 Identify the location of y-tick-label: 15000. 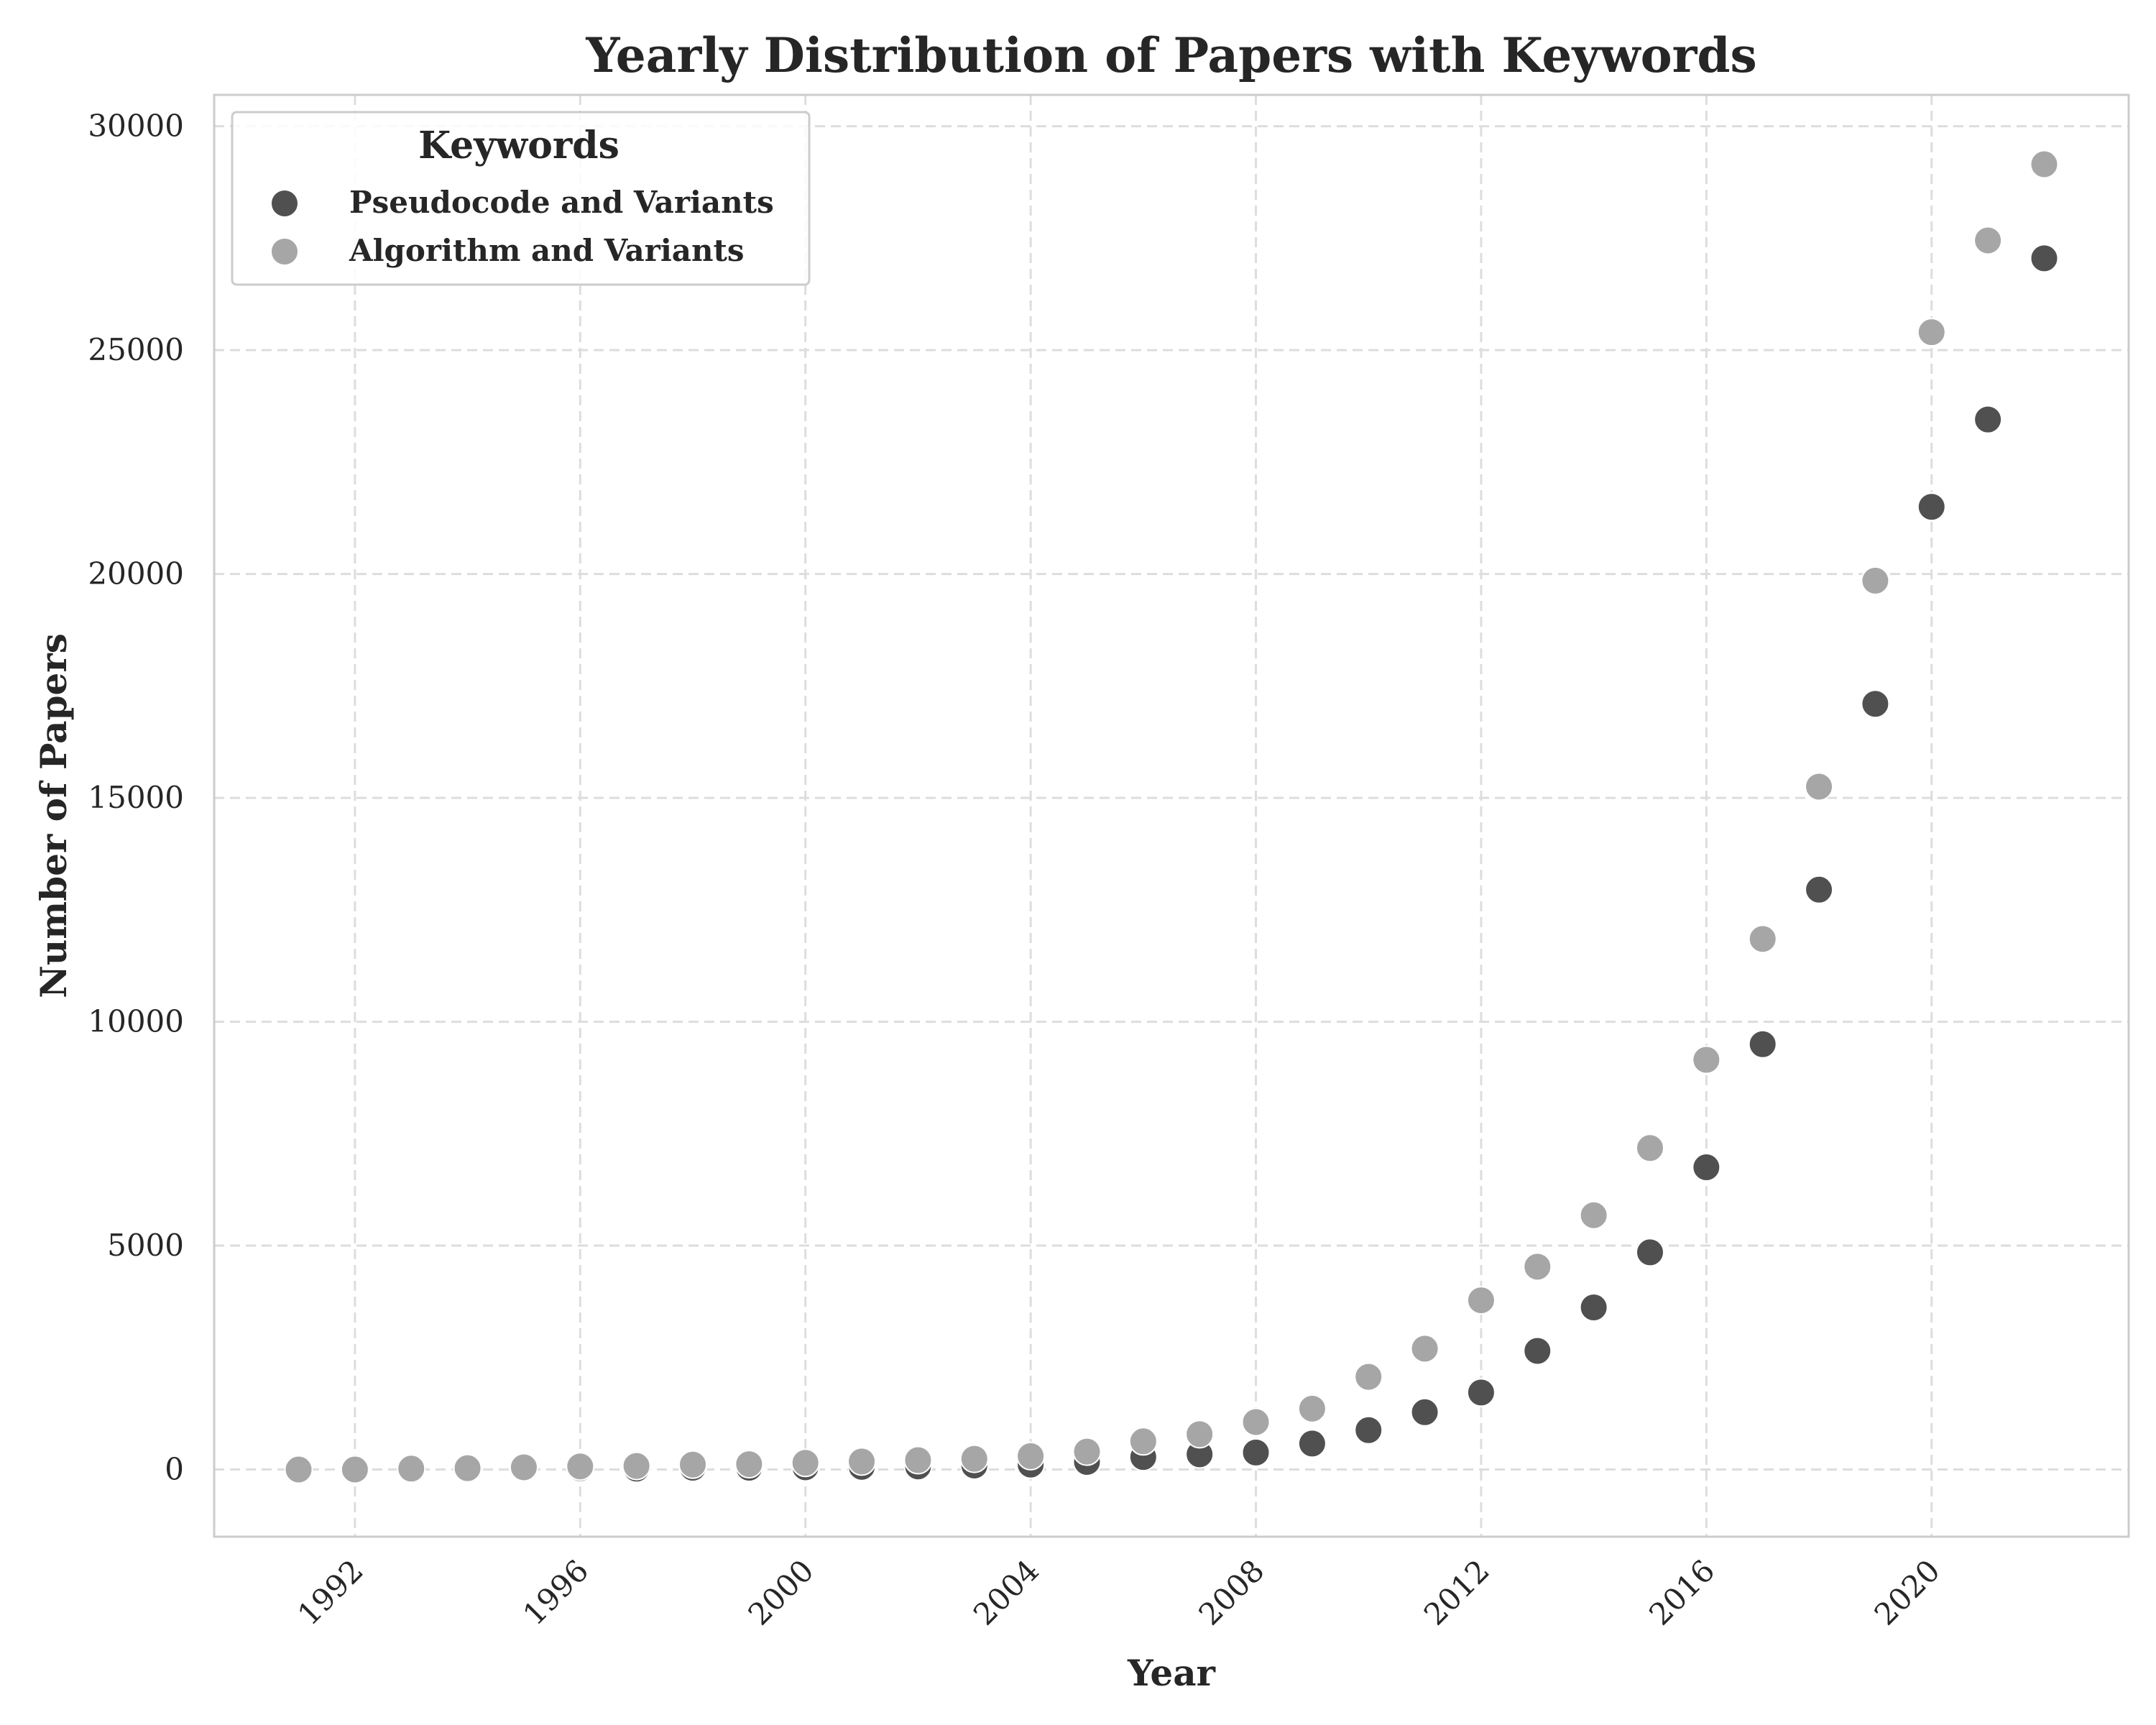
(136, 797).